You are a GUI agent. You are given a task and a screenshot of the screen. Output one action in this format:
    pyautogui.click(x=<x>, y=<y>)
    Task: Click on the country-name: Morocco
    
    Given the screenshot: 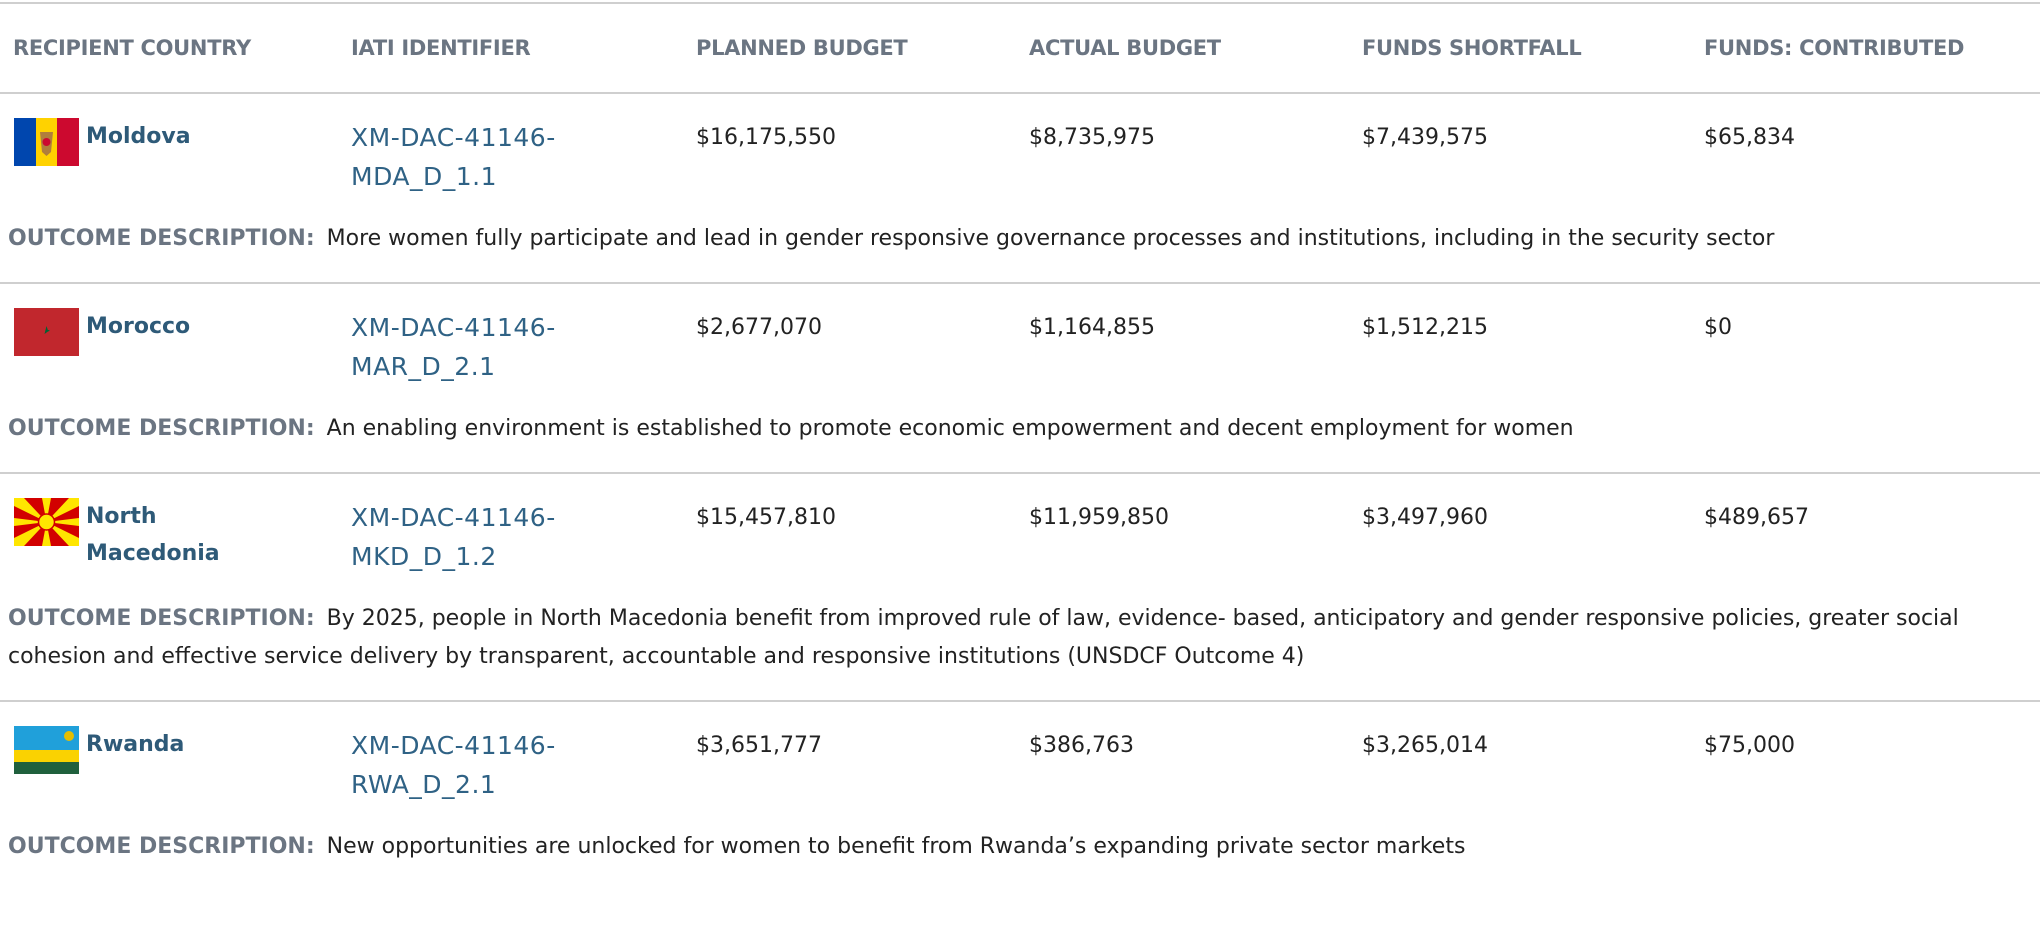 What is the action you would take?
    pyautogui.click(x=138, y=326)
    